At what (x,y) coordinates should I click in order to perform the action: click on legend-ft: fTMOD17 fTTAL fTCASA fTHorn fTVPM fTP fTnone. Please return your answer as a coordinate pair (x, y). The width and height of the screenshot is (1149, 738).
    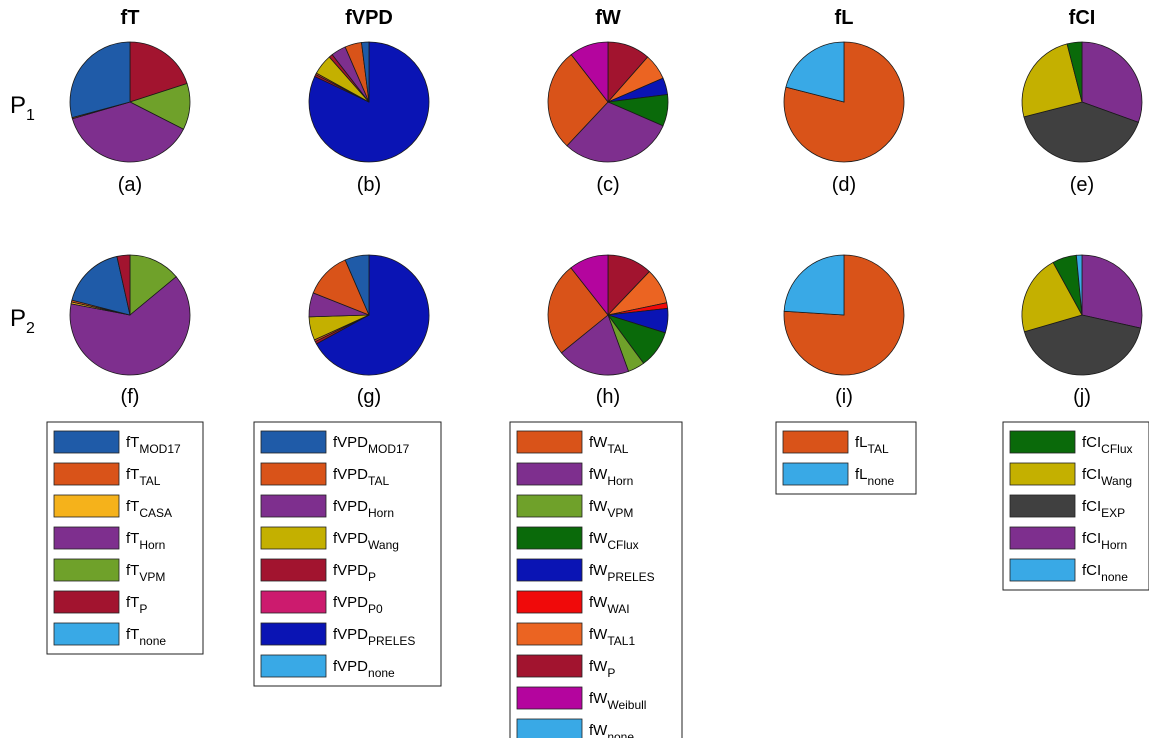
    Looking at the image, I should click on (125, 538).